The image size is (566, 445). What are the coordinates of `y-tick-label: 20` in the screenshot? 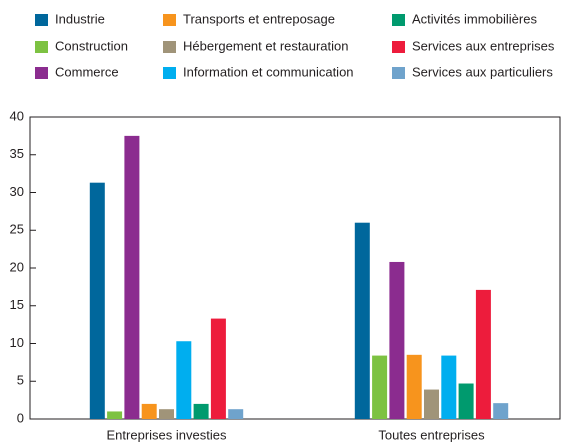 It's located at (17, 266).